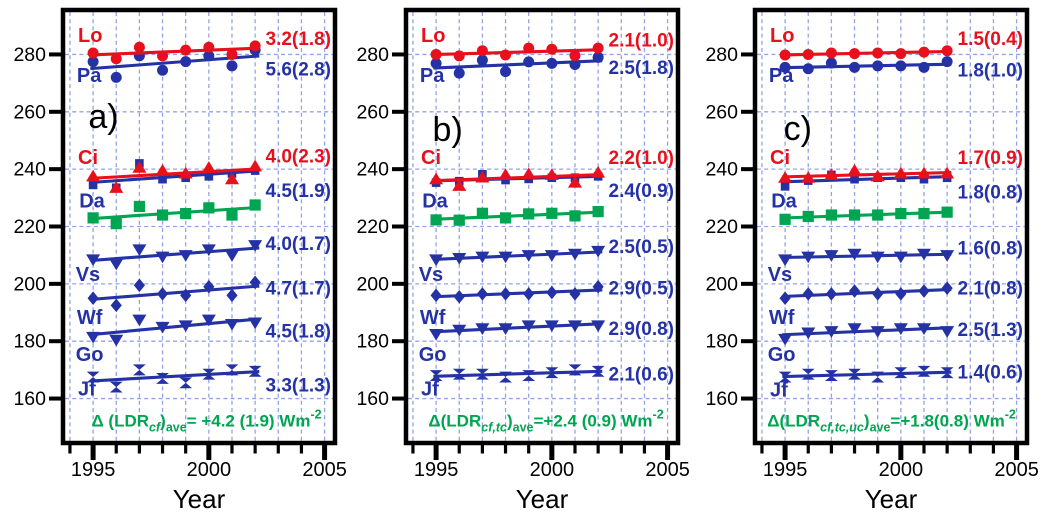 This screenshot has height=518, width=1047. Describe the element at coordinates (209, 286) in the screenshot. I see `marker-Wf-2000` at that location.